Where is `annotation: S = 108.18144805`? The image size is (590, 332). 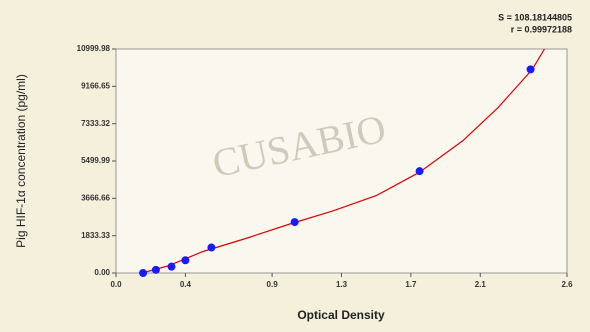
annotation: S = 108.18144805 is located at coordinates (535, 17).